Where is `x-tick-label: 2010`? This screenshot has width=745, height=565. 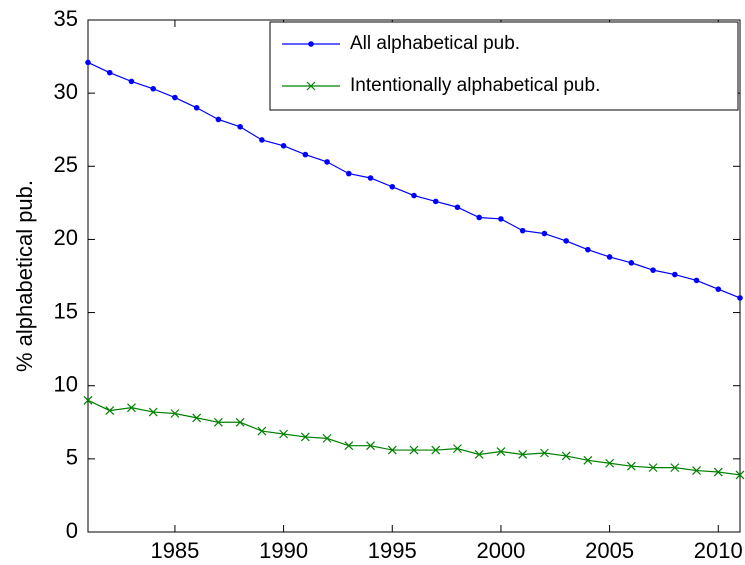 x-tick-label: 2010 is located at coordinates (718, 550).